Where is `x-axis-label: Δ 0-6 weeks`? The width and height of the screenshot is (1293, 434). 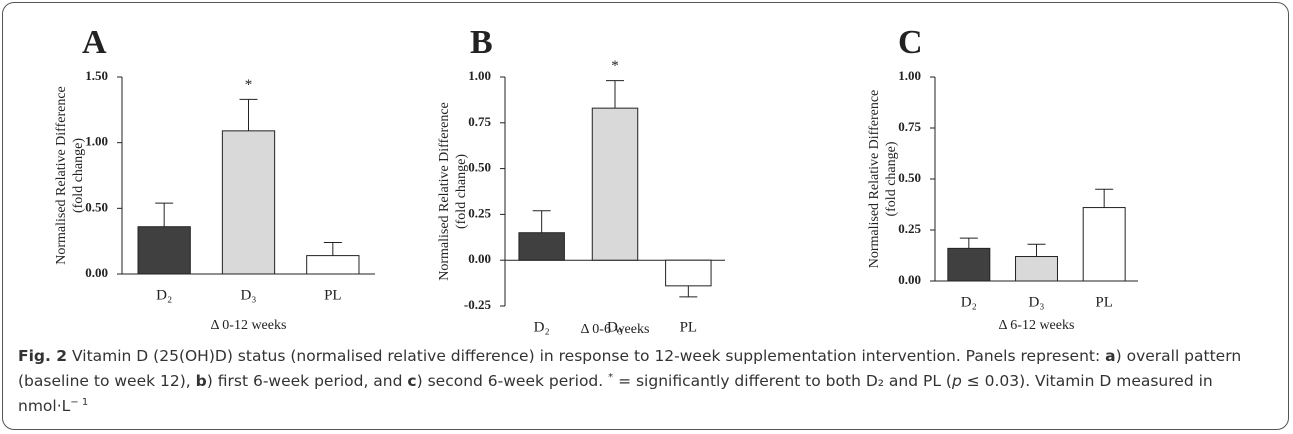 x-axis-label: Δ 0-6 weeks is located at coordinates (615, 329).